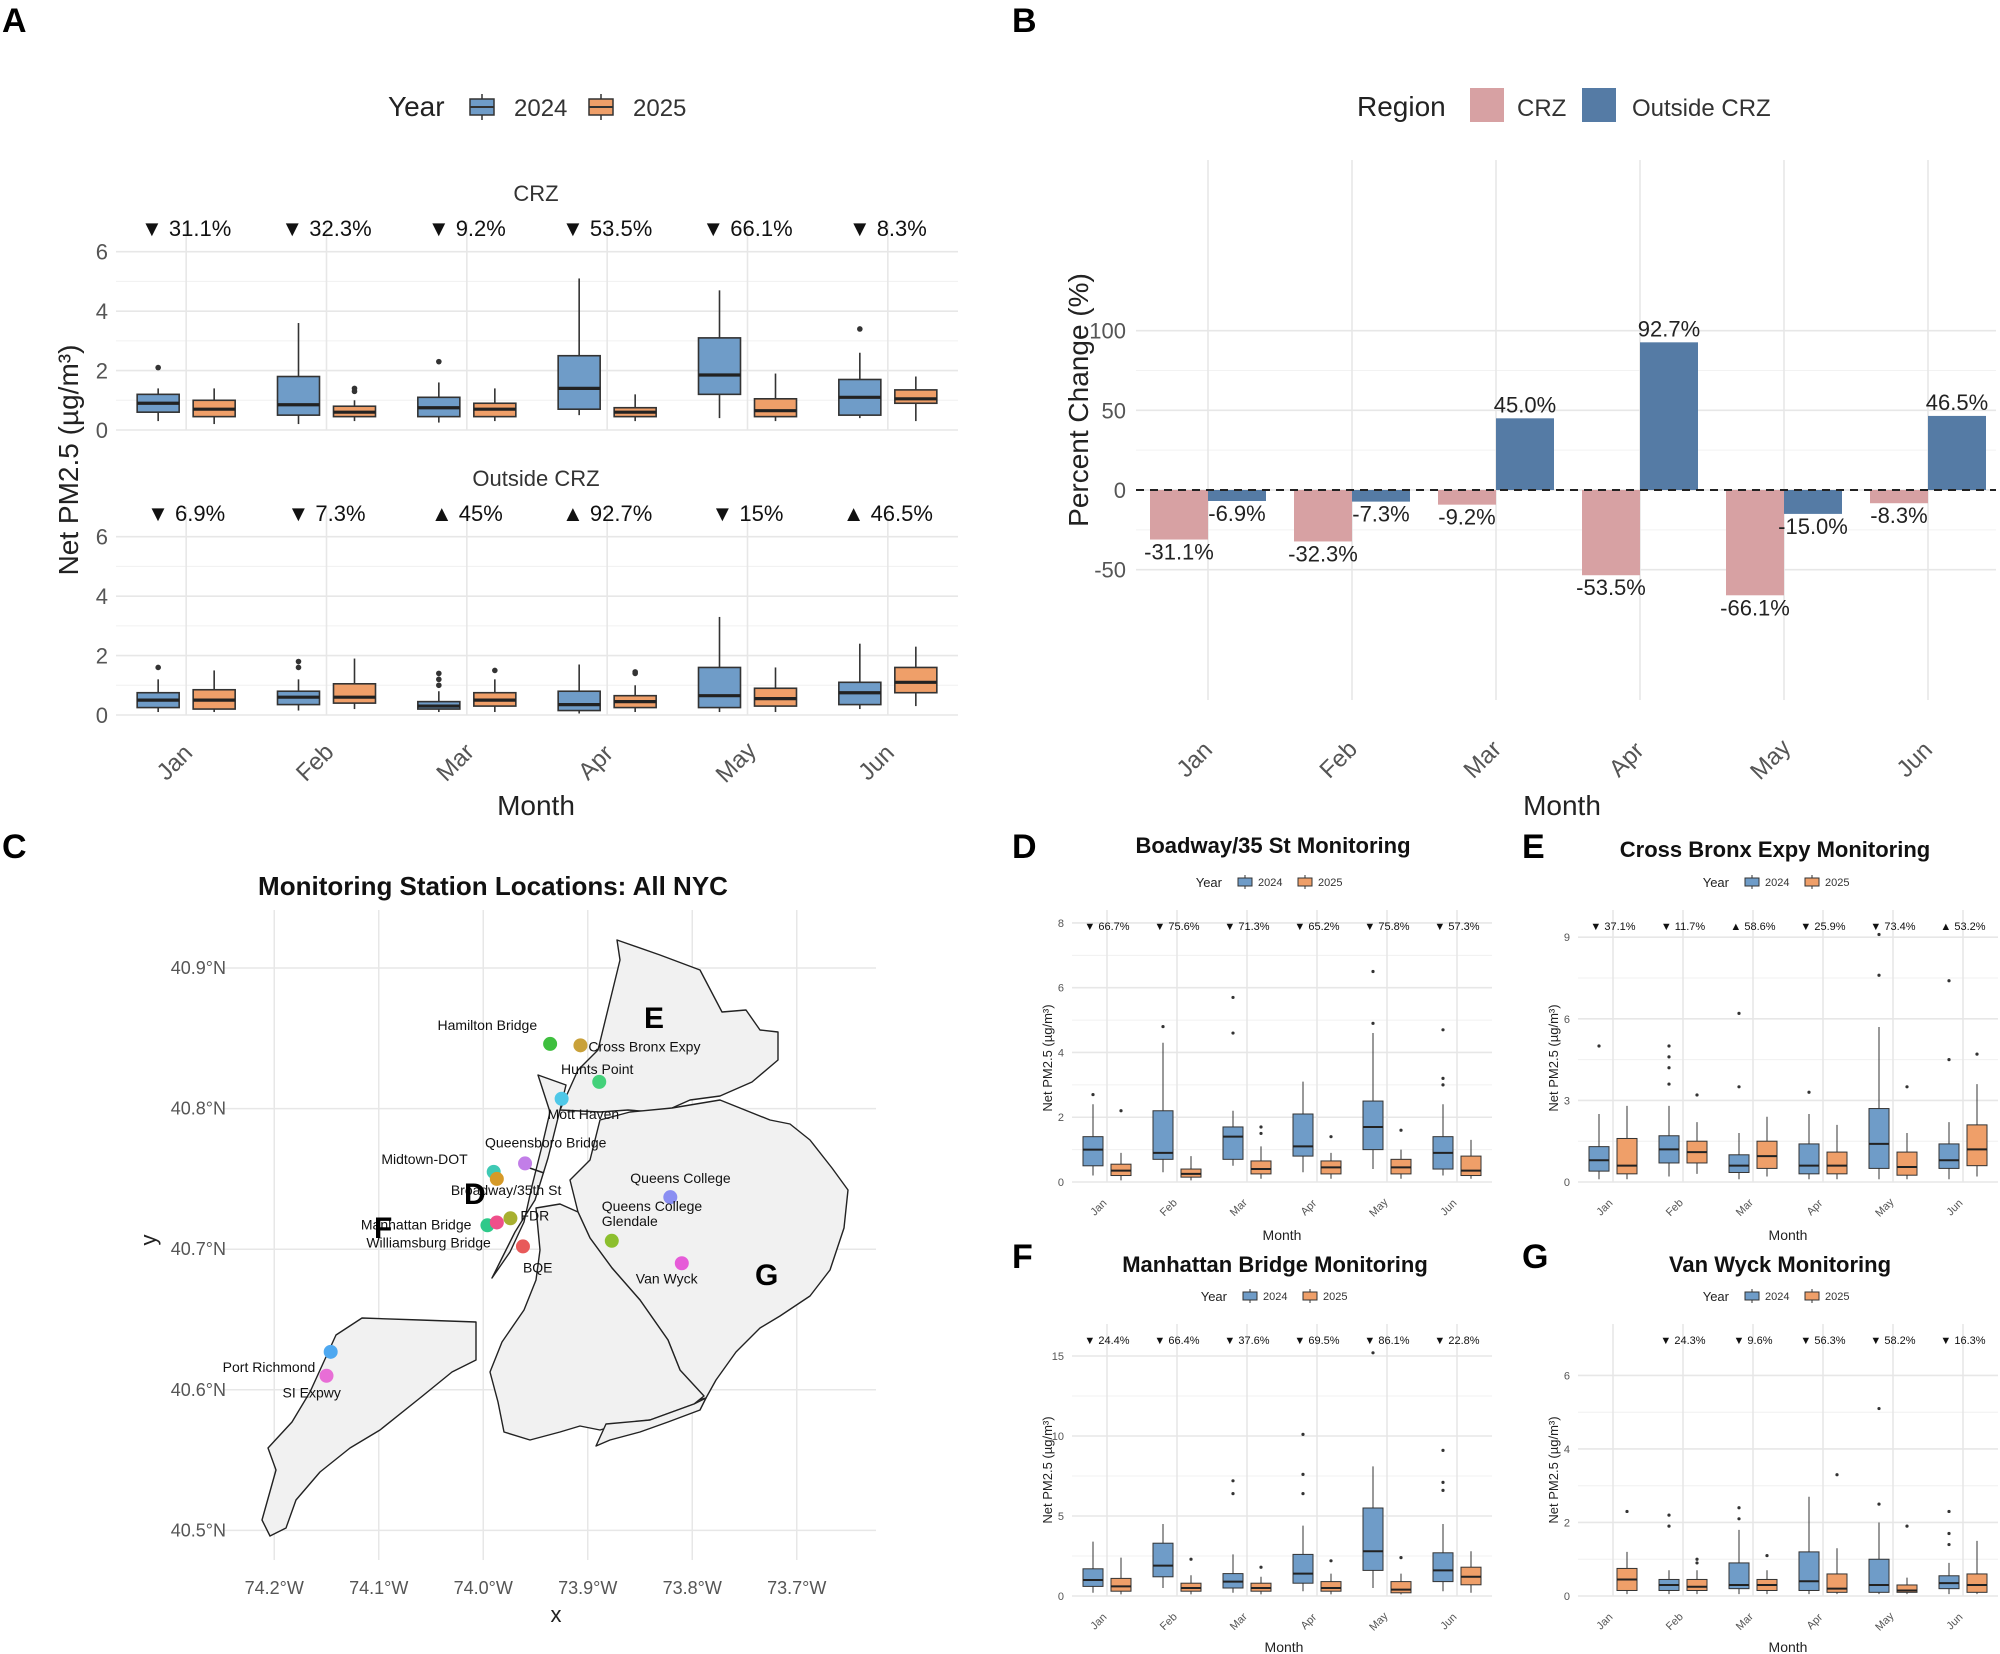 This screenshot has width=2000, height=1654. What do you see at coordinates (1739, 1095) in the screenshot?
I see `e-box-2024-Mar` at bounding box center [1739, 1095].